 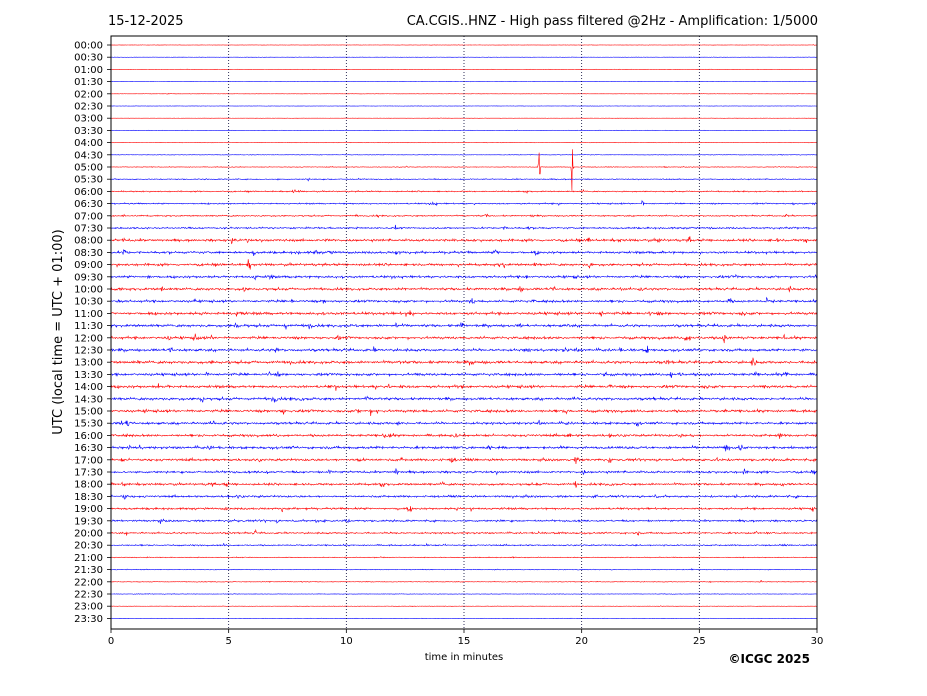 I want to click on x-tick-label: 25, so click(x=699, y=641).